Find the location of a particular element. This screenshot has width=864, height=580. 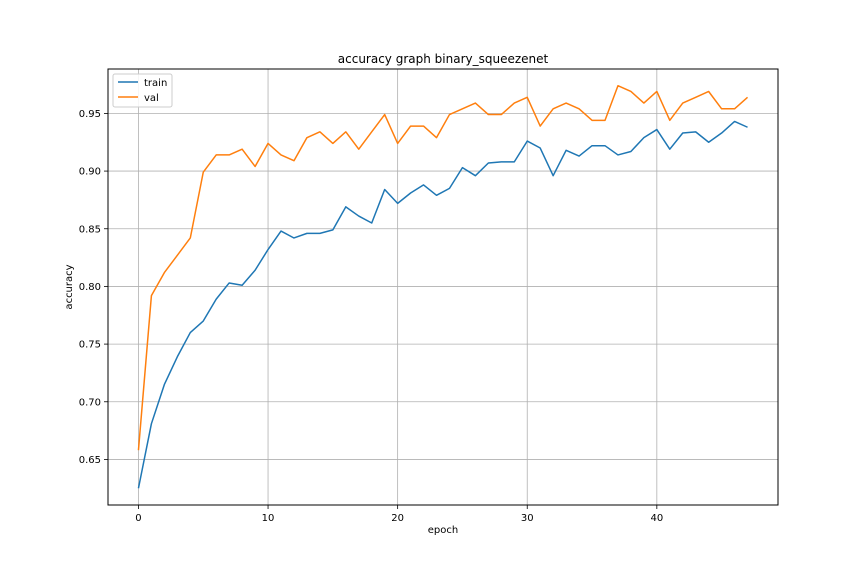

y-tick-label: 0.90 is located at coordinates (90, 172).